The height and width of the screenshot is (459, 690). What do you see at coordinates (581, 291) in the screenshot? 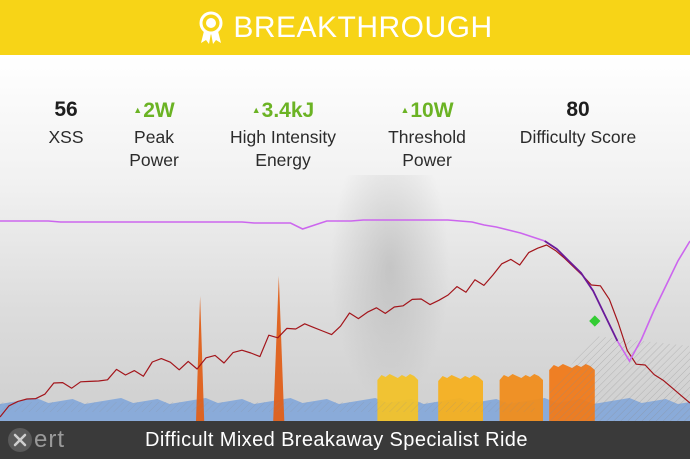
I see `mpa-line-depleted` at bounding box center [581, 291].